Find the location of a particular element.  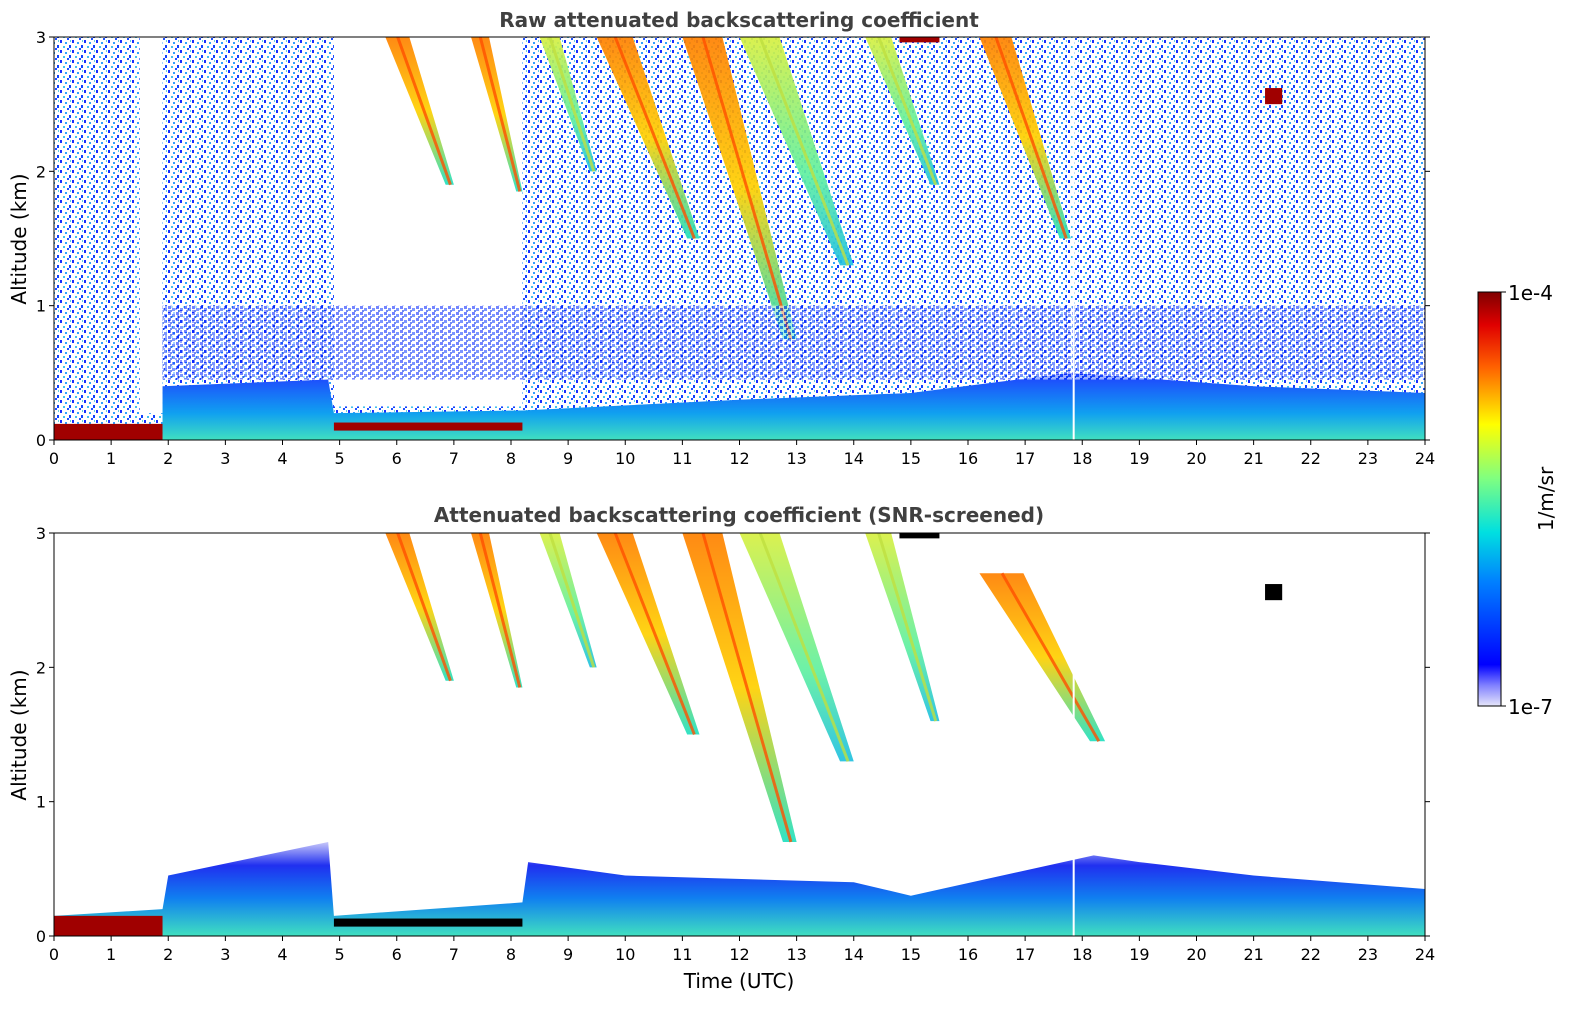

x-tick-label: 4 is located at coordinates (282, 458).